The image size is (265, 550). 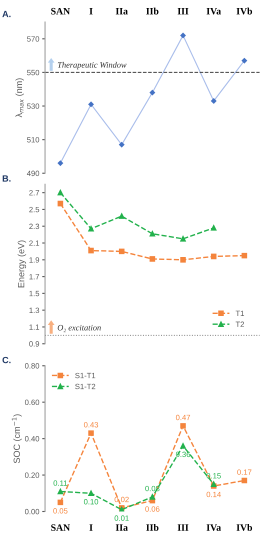 I want to click on y-axis-title: SOC (cm$^{−1}$), so click(x=17, y=439).